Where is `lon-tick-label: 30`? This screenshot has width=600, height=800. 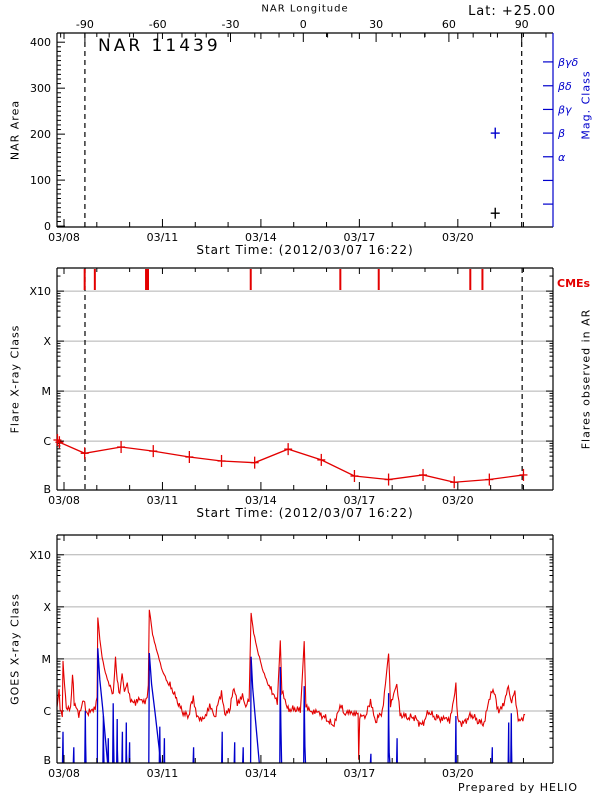 lon-tick-label: 30 is located at coordinates (376, 24).